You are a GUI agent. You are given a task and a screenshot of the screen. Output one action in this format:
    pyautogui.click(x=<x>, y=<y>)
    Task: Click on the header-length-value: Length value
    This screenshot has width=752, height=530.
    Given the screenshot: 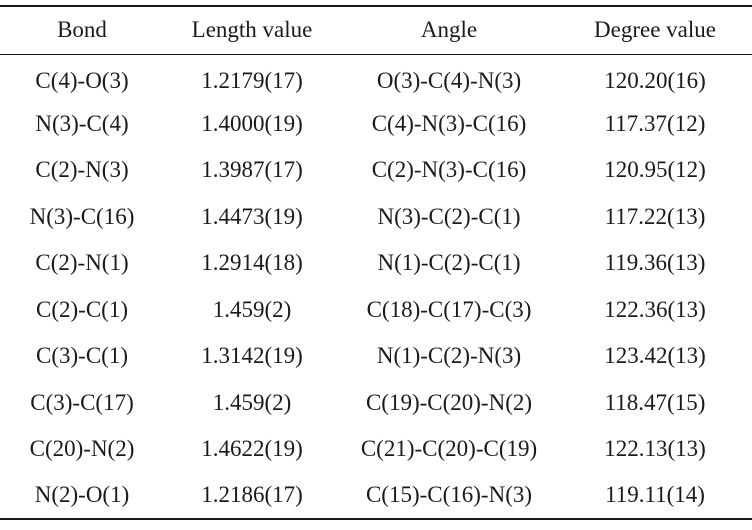 What is the action you would take?
    pyautogui.click(x=252, y=30)
    